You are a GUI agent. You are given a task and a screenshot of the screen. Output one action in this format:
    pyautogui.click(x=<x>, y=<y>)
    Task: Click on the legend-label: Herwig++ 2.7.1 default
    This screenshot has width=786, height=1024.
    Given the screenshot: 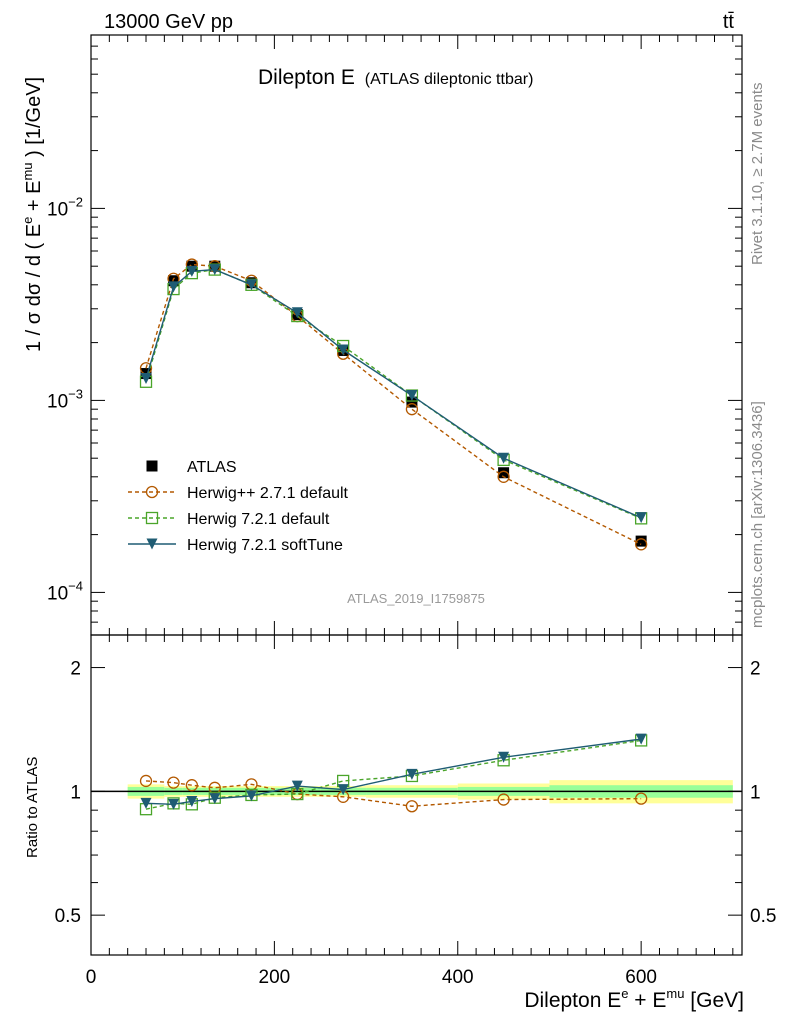 What is the action you would take?
    pyautogui.click(x=268, y=493)
    